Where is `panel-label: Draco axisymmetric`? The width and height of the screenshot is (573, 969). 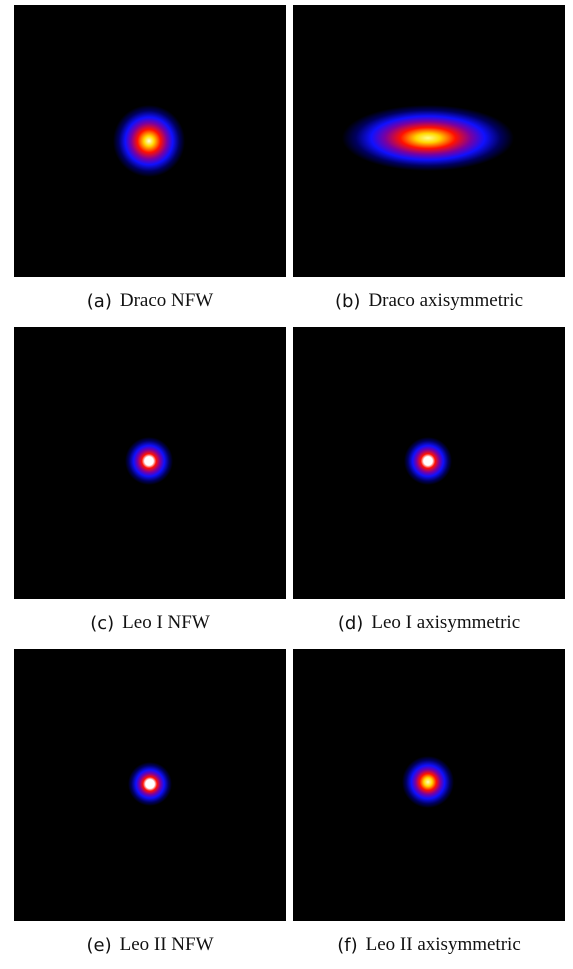 panel-label: Draco axisymmetric is located at coordinates (446, 300).